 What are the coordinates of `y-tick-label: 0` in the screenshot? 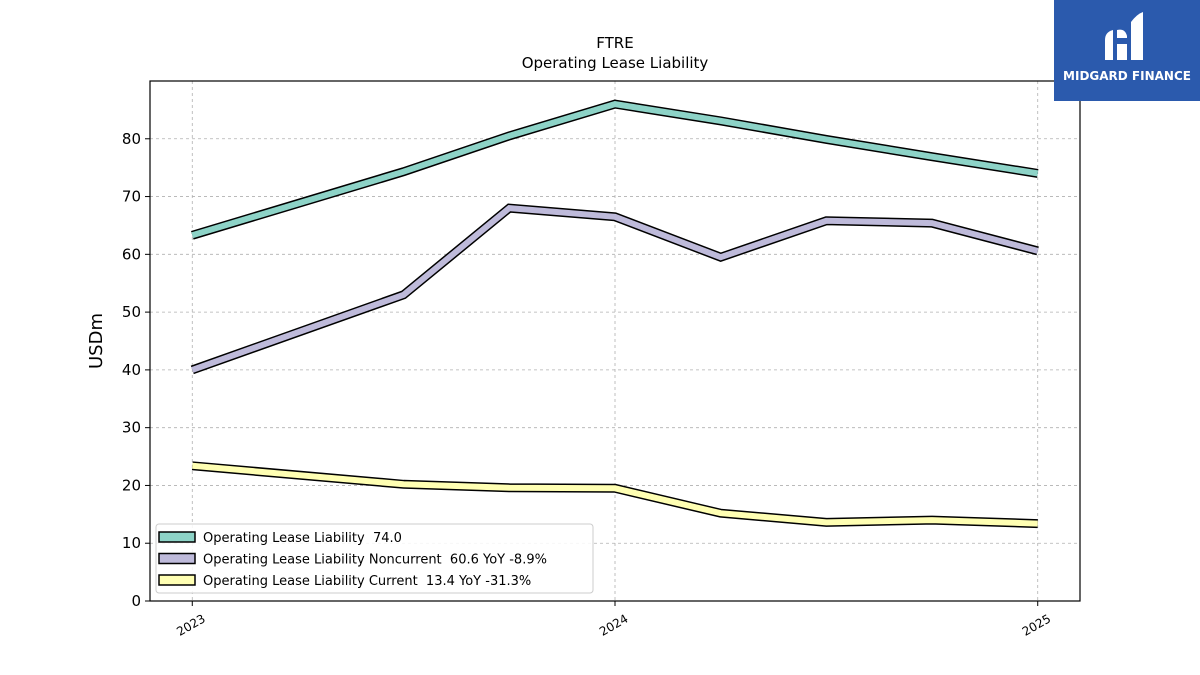 It's located at (136, 601).